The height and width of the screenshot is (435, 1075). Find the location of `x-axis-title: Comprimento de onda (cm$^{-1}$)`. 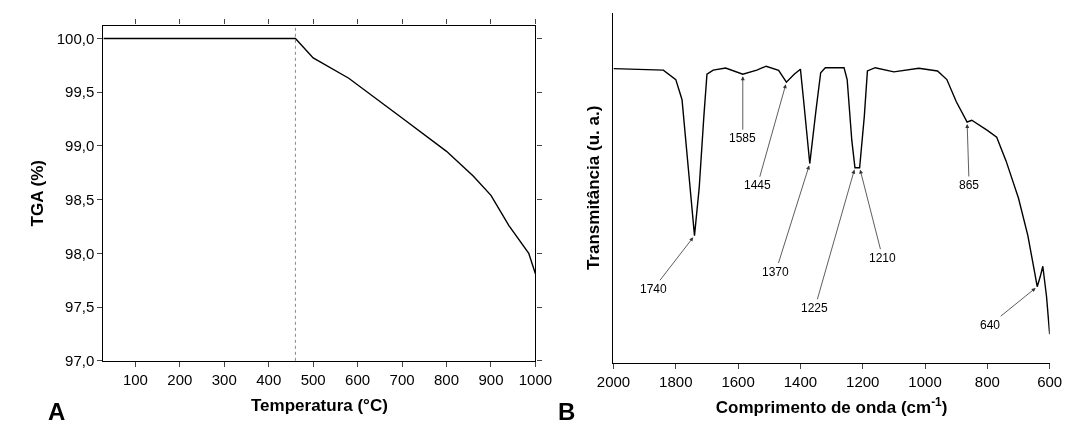

x-axis-title: Comprimento de onda (cm$^{-1}$) is located at coordinates (831, 406).